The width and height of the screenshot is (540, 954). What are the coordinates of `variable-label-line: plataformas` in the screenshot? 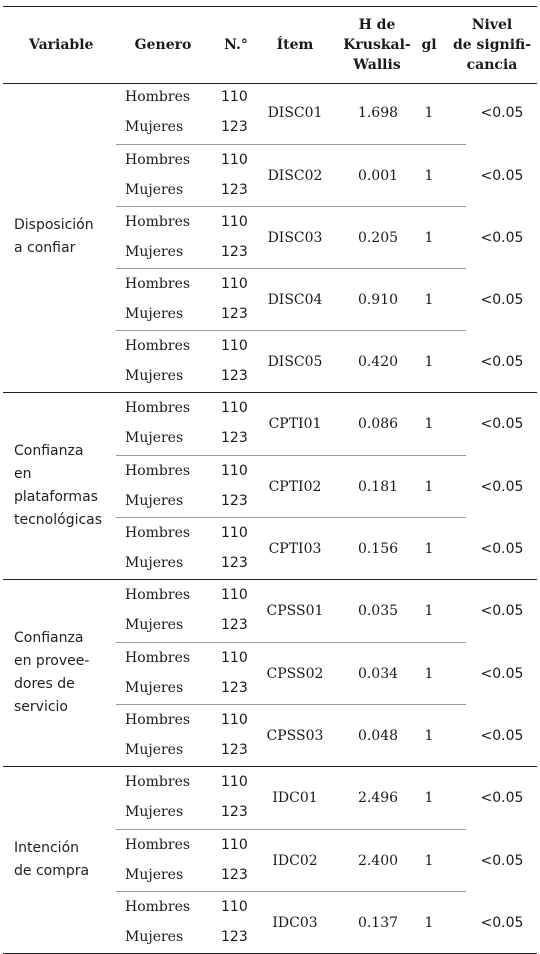 It's located at (56, 497).